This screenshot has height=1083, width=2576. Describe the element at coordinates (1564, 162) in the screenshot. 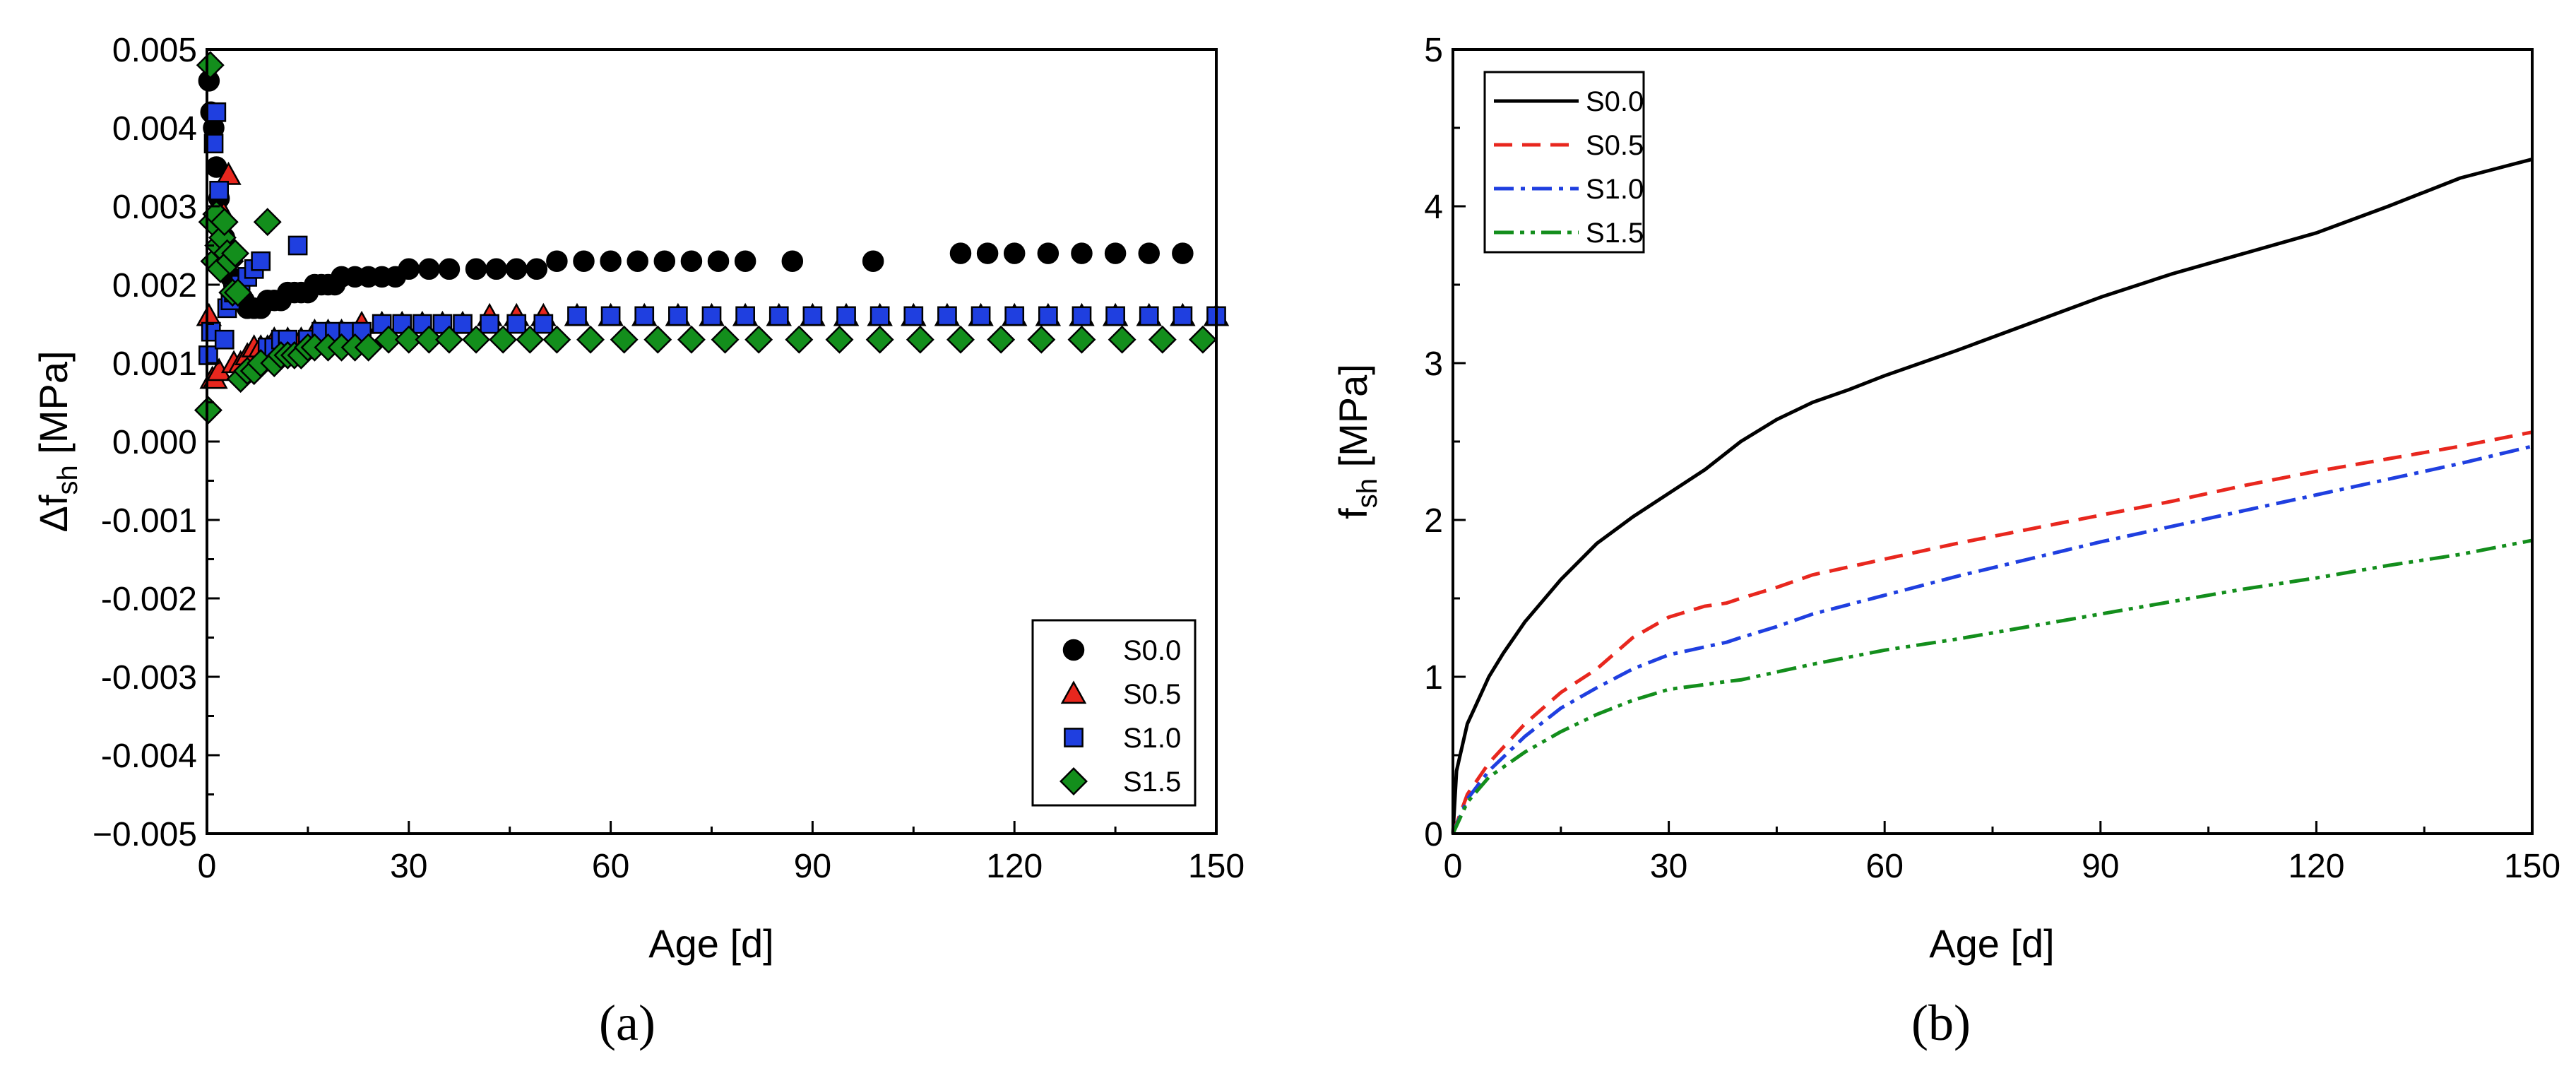

I see `panel-b-legend: S0.0 S0.5 S1.0 S1.5` at that location.